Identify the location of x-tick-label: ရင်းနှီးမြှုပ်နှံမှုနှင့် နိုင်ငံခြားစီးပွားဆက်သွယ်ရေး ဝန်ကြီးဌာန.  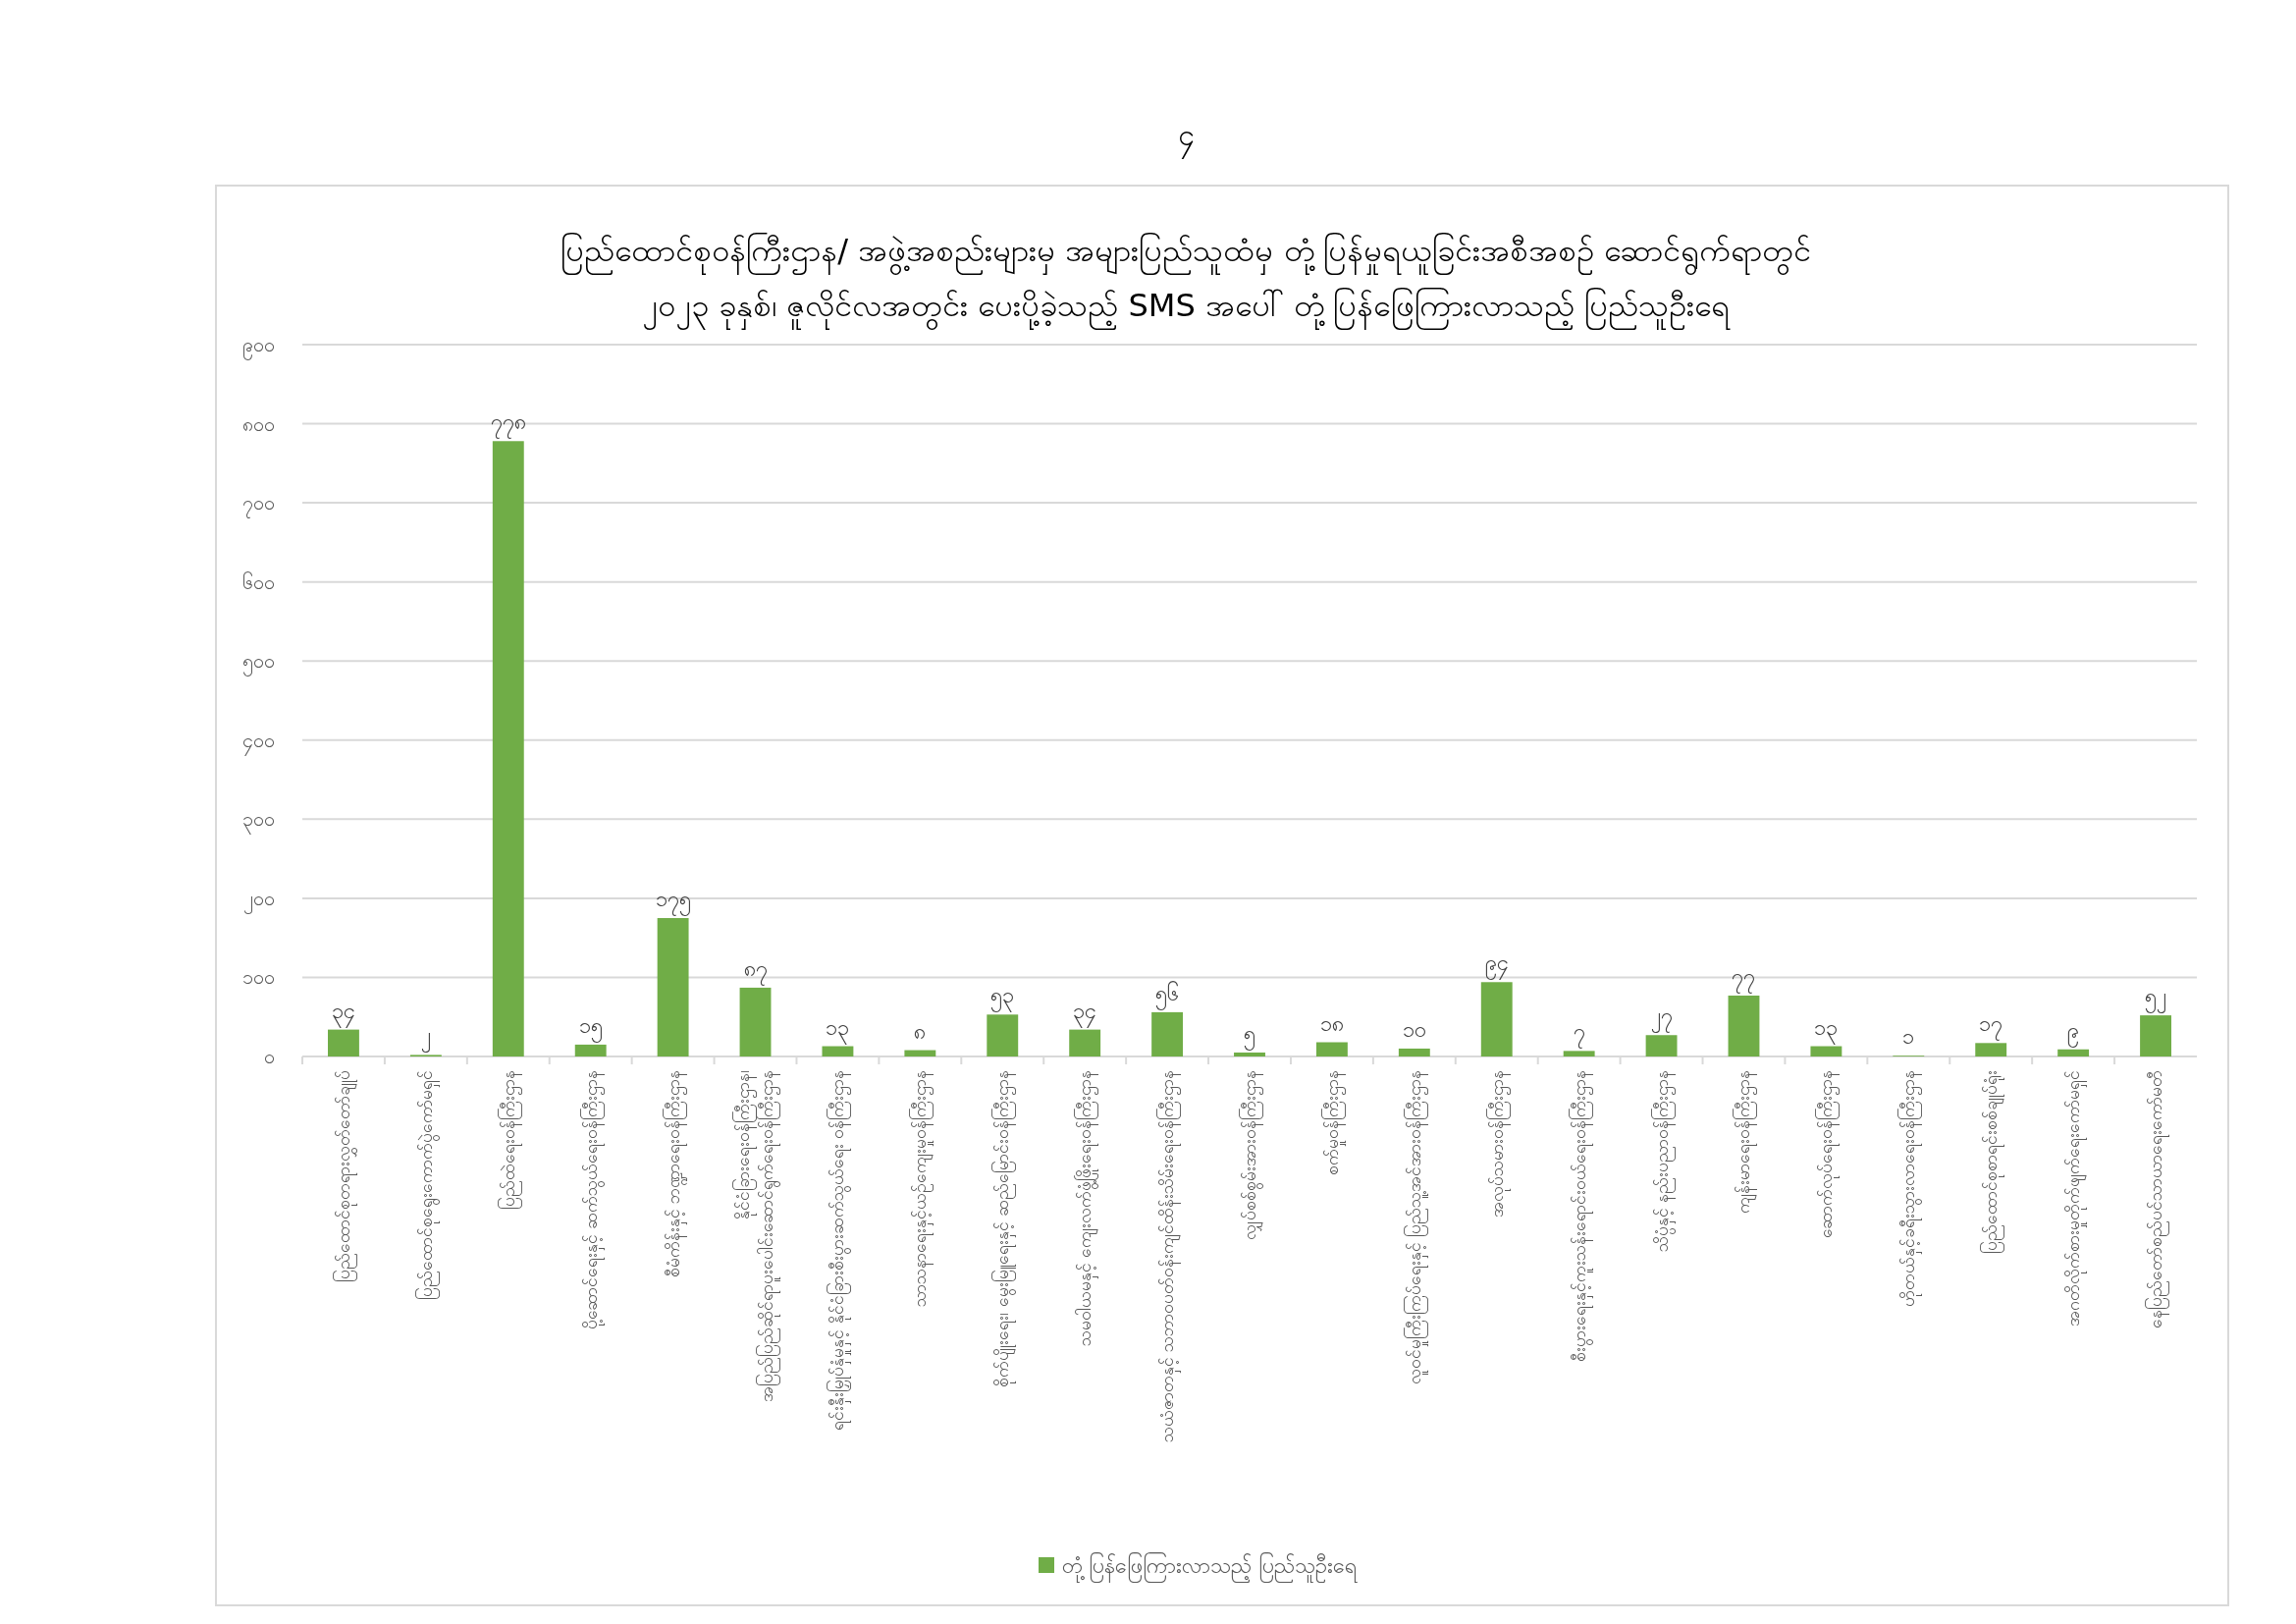
(840, 1250).